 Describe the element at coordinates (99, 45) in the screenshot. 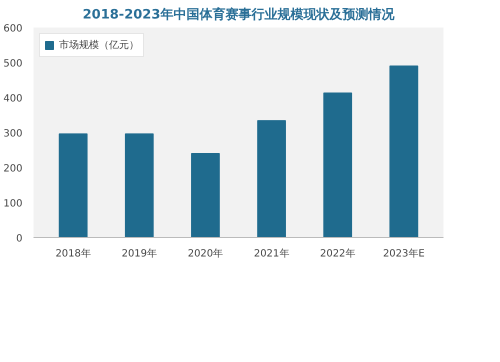

I see `legend-label: 市场规模（亿元）` at that location.